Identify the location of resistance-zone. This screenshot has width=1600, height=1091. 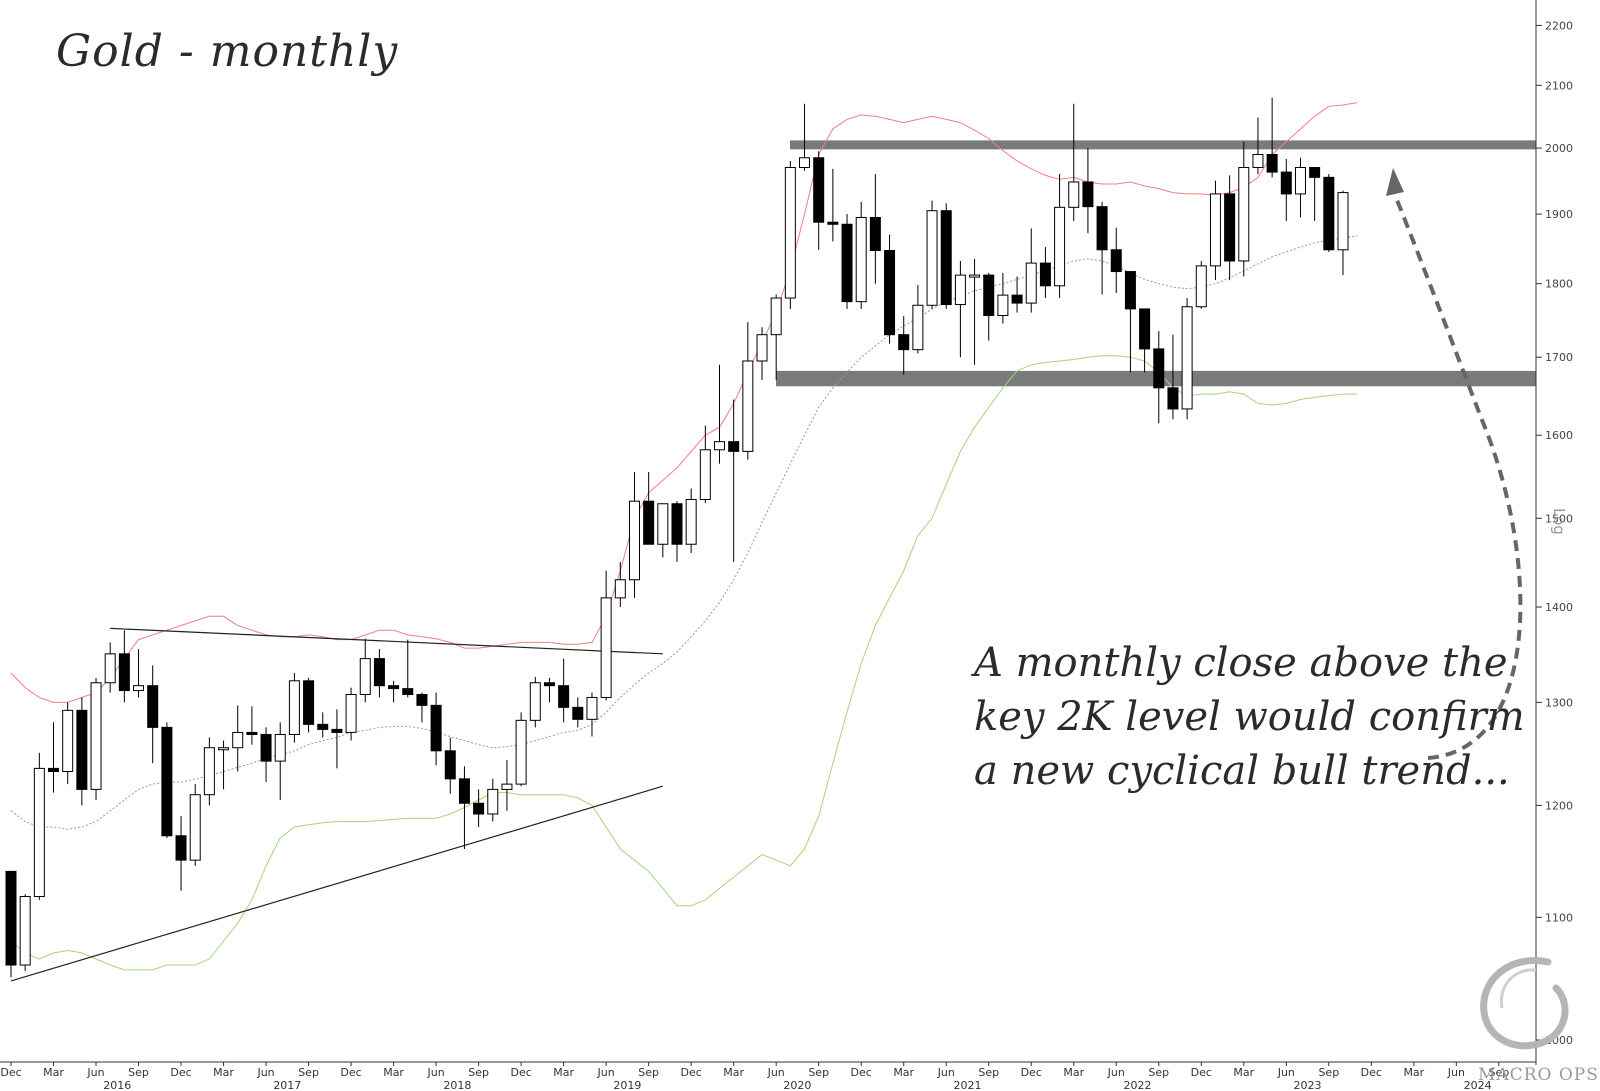
(1163, 145).